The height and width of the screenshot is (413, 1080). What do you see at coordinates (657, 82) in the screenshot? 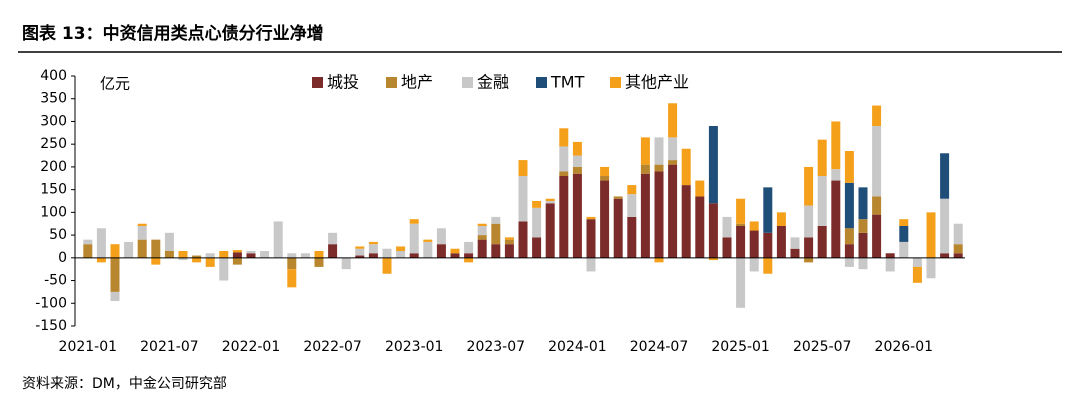
I see `legend-label: 其他产业` at bounding box center [657, 82].